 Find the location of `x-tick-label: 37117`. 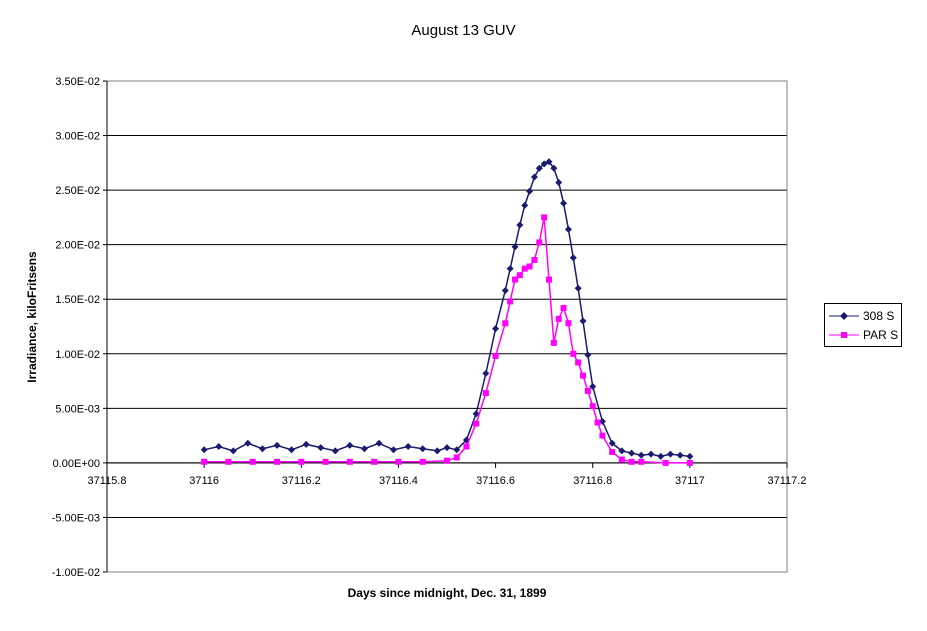

x-tick-label: 37117 is located at coordinates (690, 481).